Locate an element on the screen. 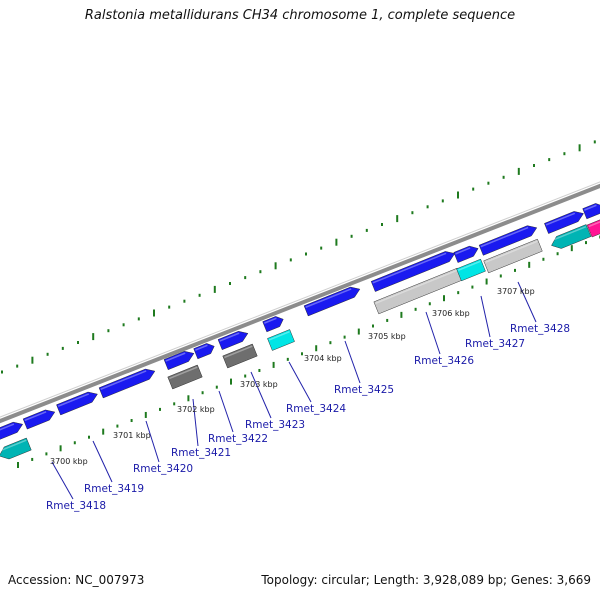  gene-label: Rmet_3423 is located at coordinates (275, 425).